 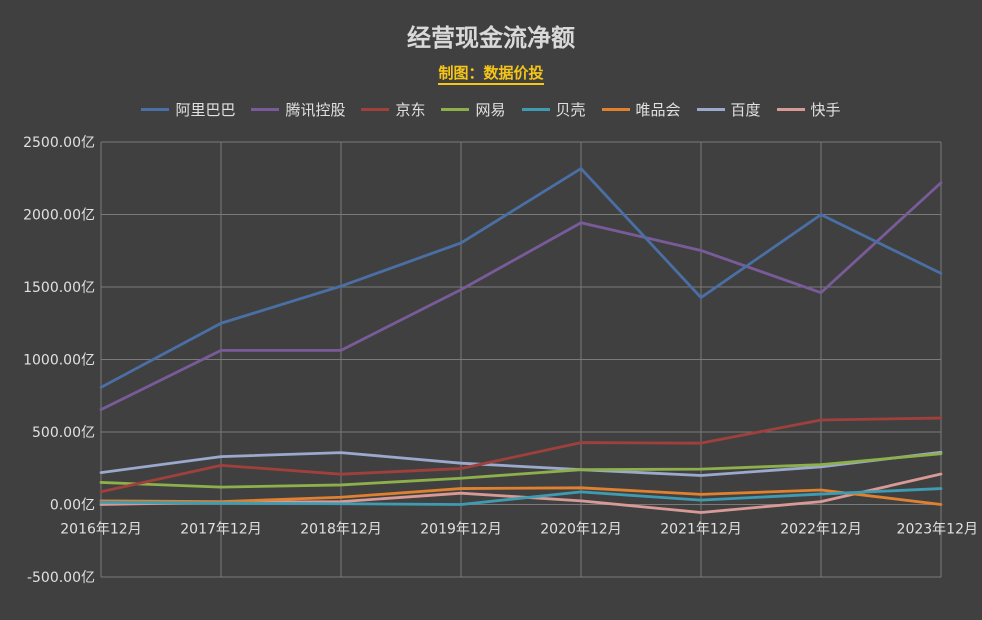 I want to click on legend-item: 唯品会, so click(x=641, y=109).